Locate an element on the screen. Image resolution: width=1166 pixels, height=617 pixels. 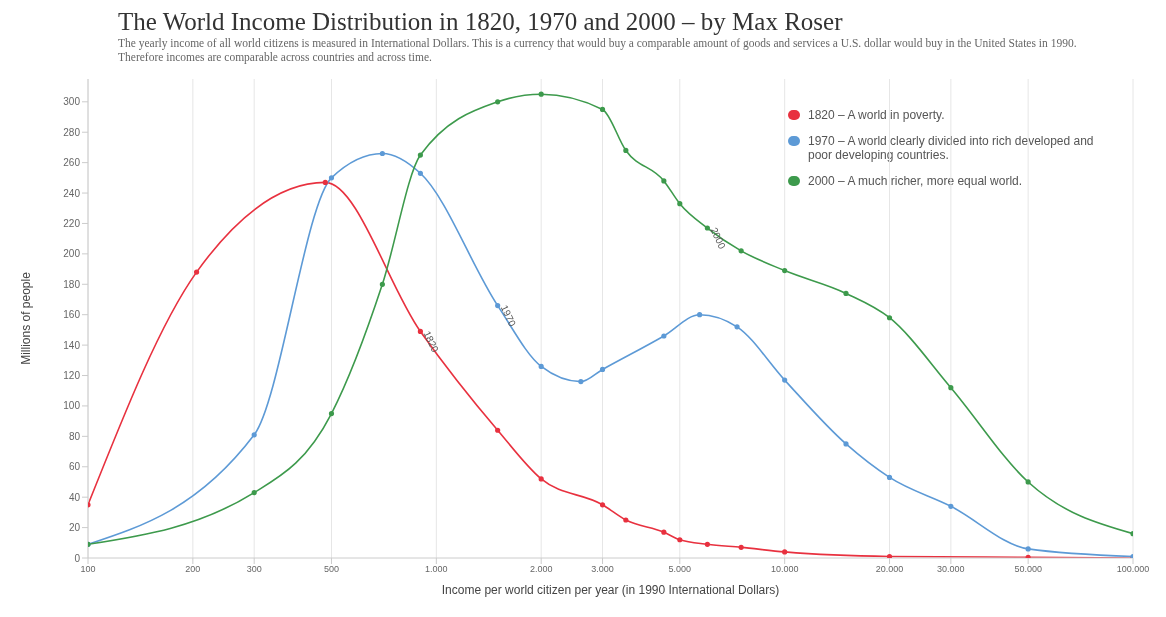
chart-title: The World Income Distribution in 1820, 1970 and 2000 – by Max Roser is located at coordinates (480, 22).